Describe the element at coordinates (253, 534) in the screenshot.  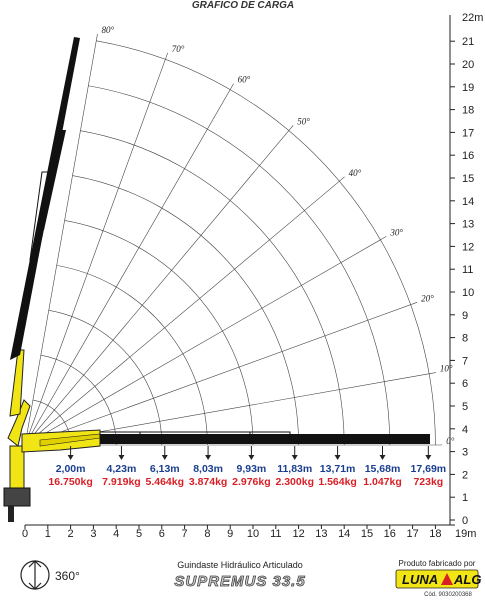
I see `x-tick-label: 10` at that location.